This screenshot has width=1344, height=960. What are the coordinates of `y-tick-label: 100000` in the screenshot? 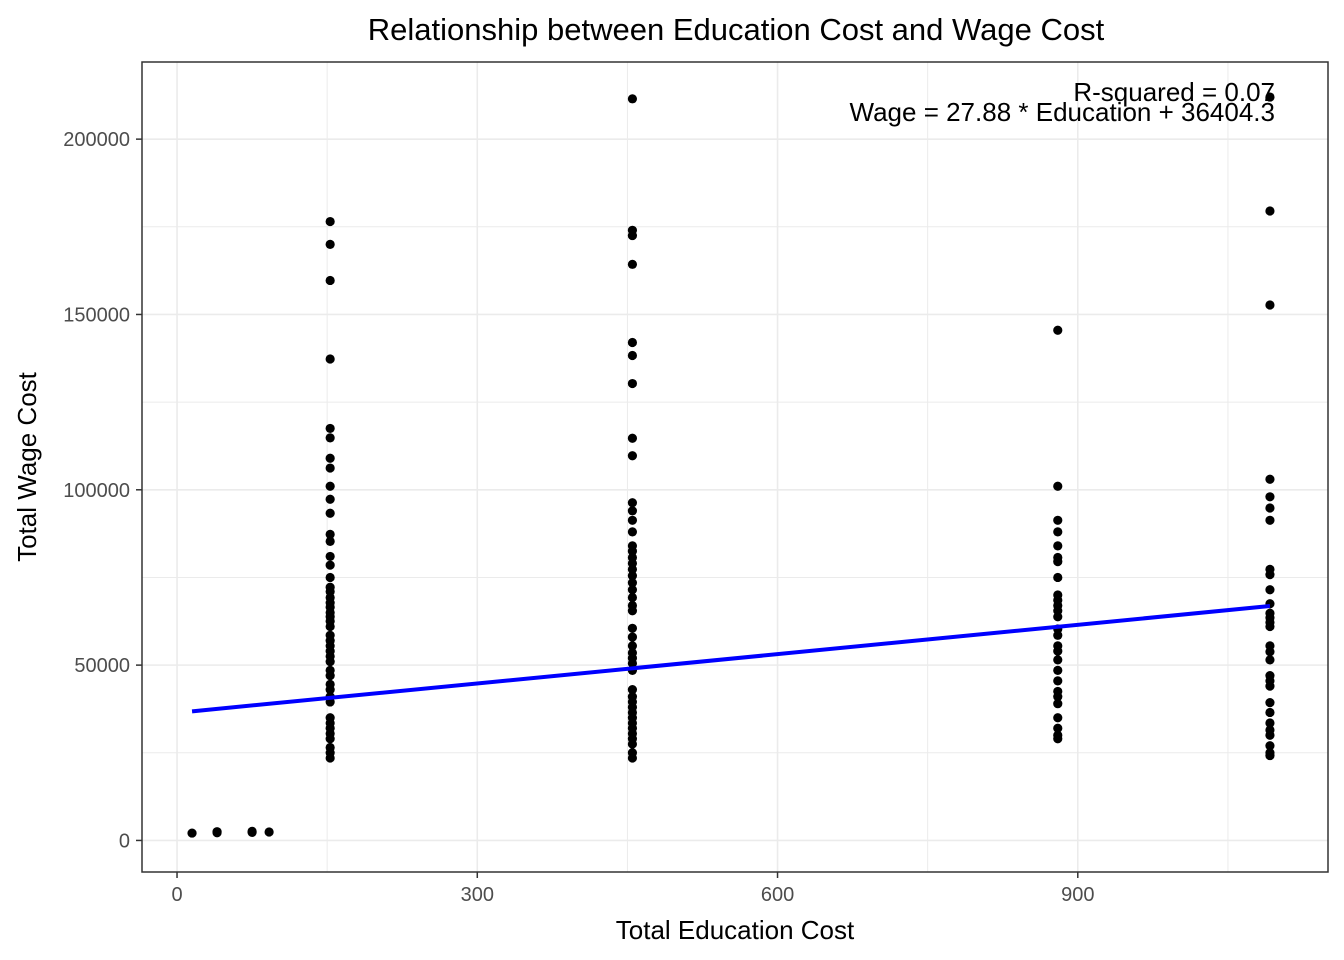 It's located at (96, 491).